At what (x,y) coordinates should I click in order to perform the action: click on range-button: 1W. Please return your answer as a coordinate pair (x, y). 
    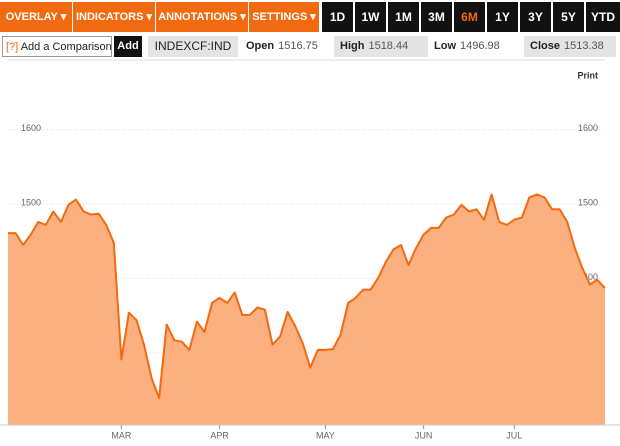
    Looking at the image, I should click on (370, 17).